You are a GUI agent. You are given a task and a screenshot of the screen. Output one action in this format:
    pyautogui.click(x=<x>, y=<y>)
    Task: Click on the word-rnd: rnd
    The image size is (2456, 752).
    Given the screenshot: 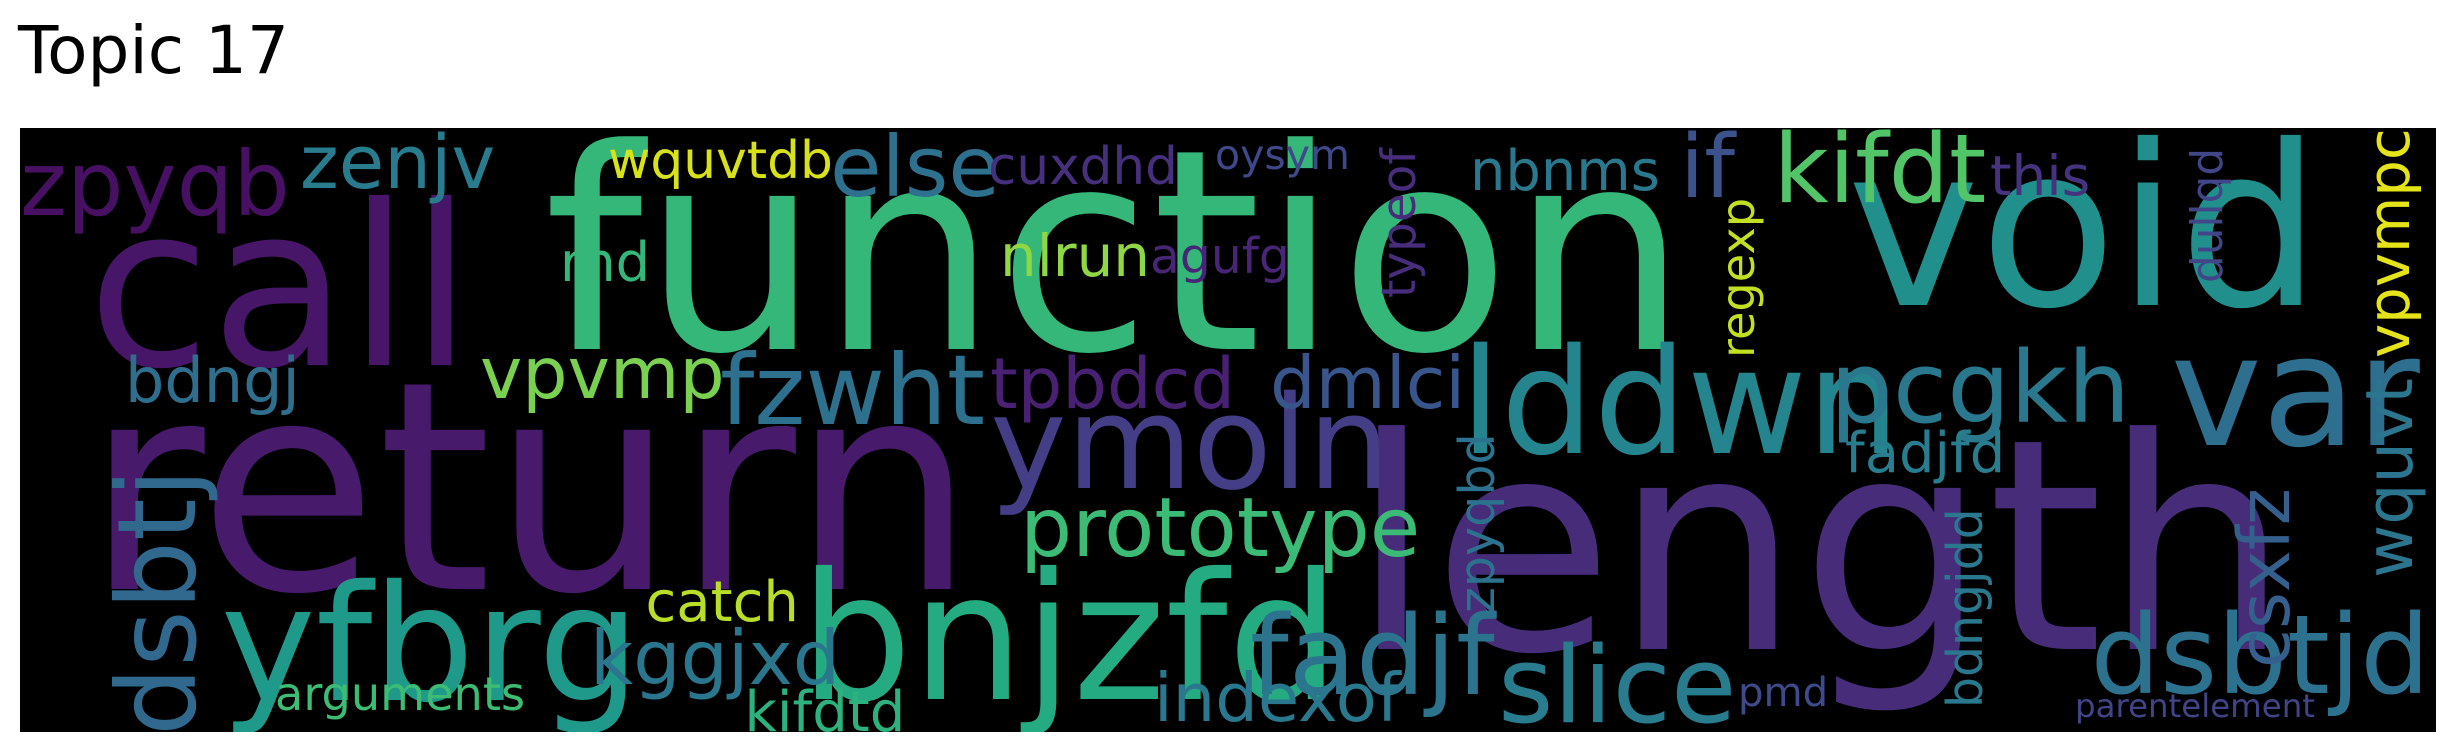 What is the action you would take?
    pyautogui.click(x=605, y=262)
    